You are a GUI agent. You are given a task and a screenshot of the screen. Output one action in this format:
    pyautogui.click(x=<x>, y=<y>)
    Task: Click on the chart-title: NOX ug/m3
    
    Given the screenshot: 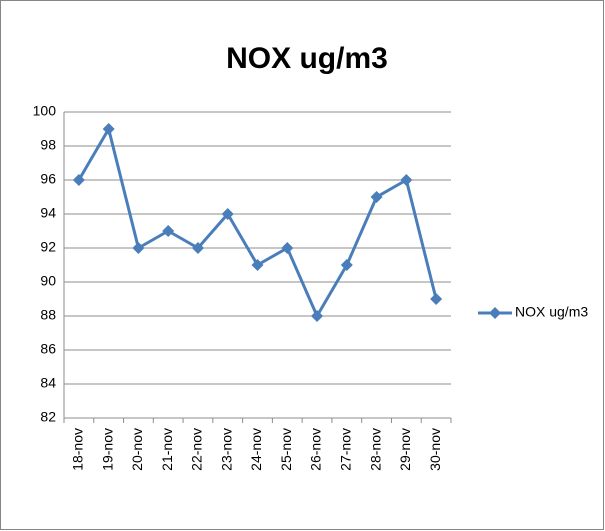 What is the action you would take?
    pyautogui.click(x=307, y=58)
    